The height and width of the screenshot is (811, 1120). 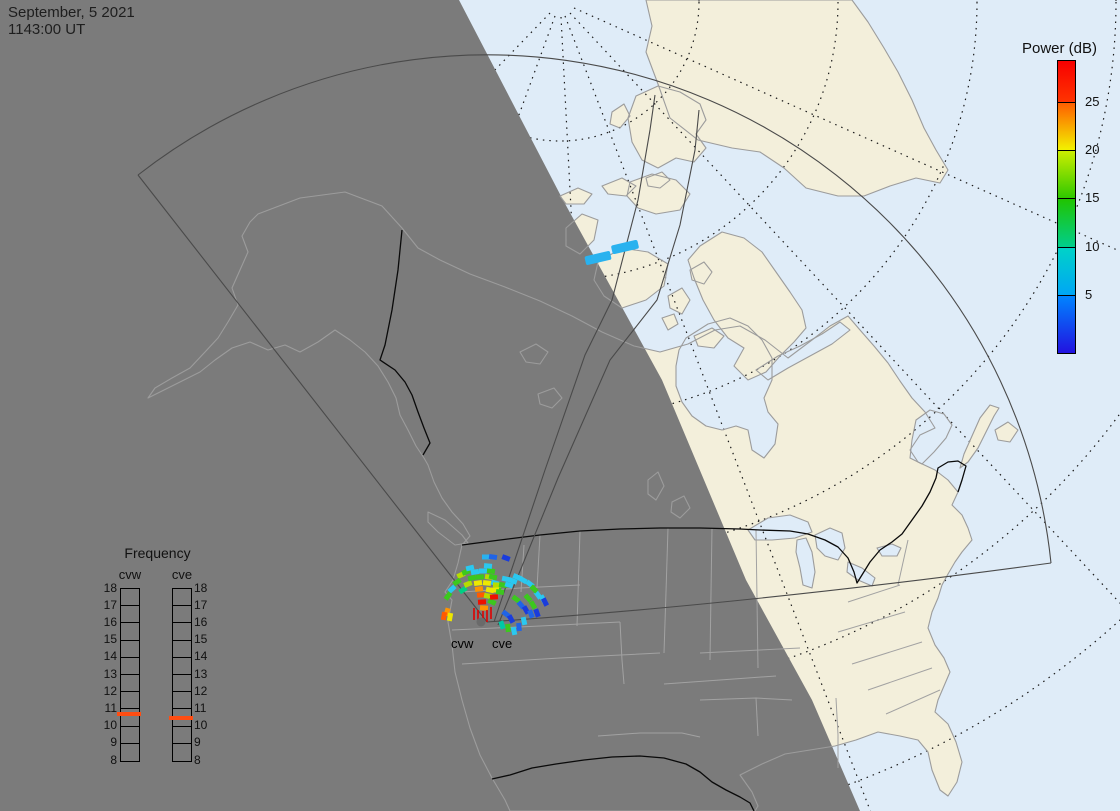 What do you see at coordinates (1092, 197) in the screenshot?
I see `colorbar-tick-label: 15` at bounding box center [1092, 197].